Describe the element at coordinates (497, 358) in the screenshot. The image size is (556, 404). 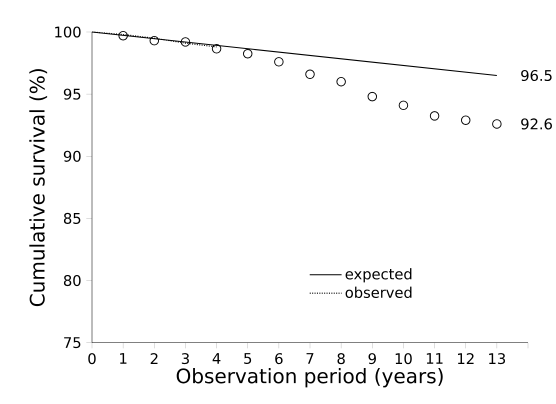
I see `x-tick-label: 13` at that location.